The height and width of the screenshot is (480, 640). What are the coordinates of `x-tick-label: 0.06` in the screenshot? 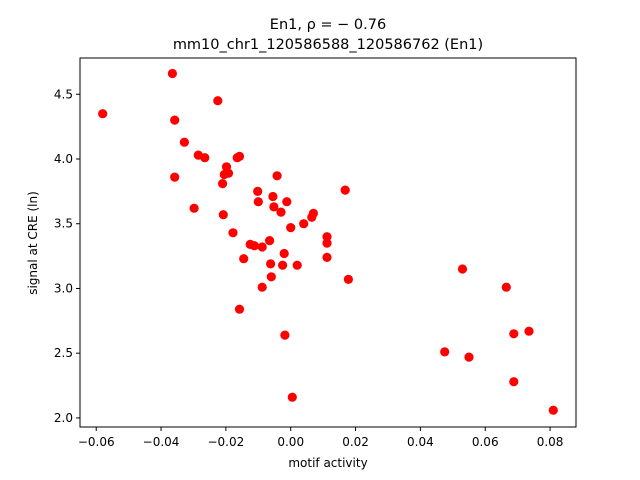 It's located at (485, 442).